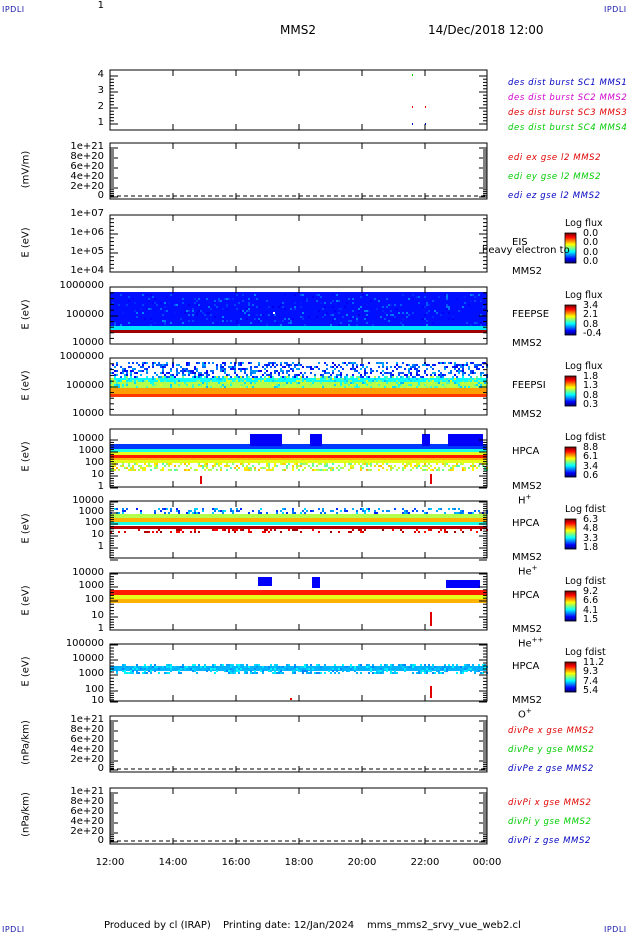 Image resolution: width=630 pixels, height=934 pixels. I want to click on colorbar-value: 1.5, so click(591, 619).